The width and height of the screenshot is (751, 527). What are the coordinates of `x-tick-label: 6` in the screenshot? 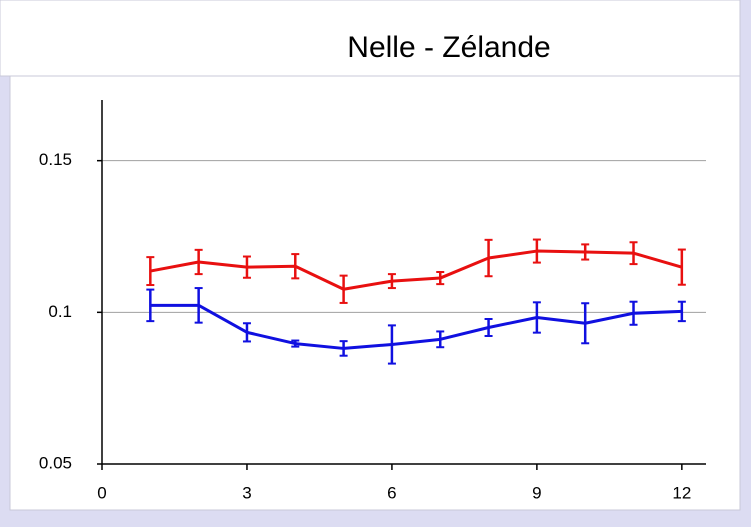 It's located at (391, 492).